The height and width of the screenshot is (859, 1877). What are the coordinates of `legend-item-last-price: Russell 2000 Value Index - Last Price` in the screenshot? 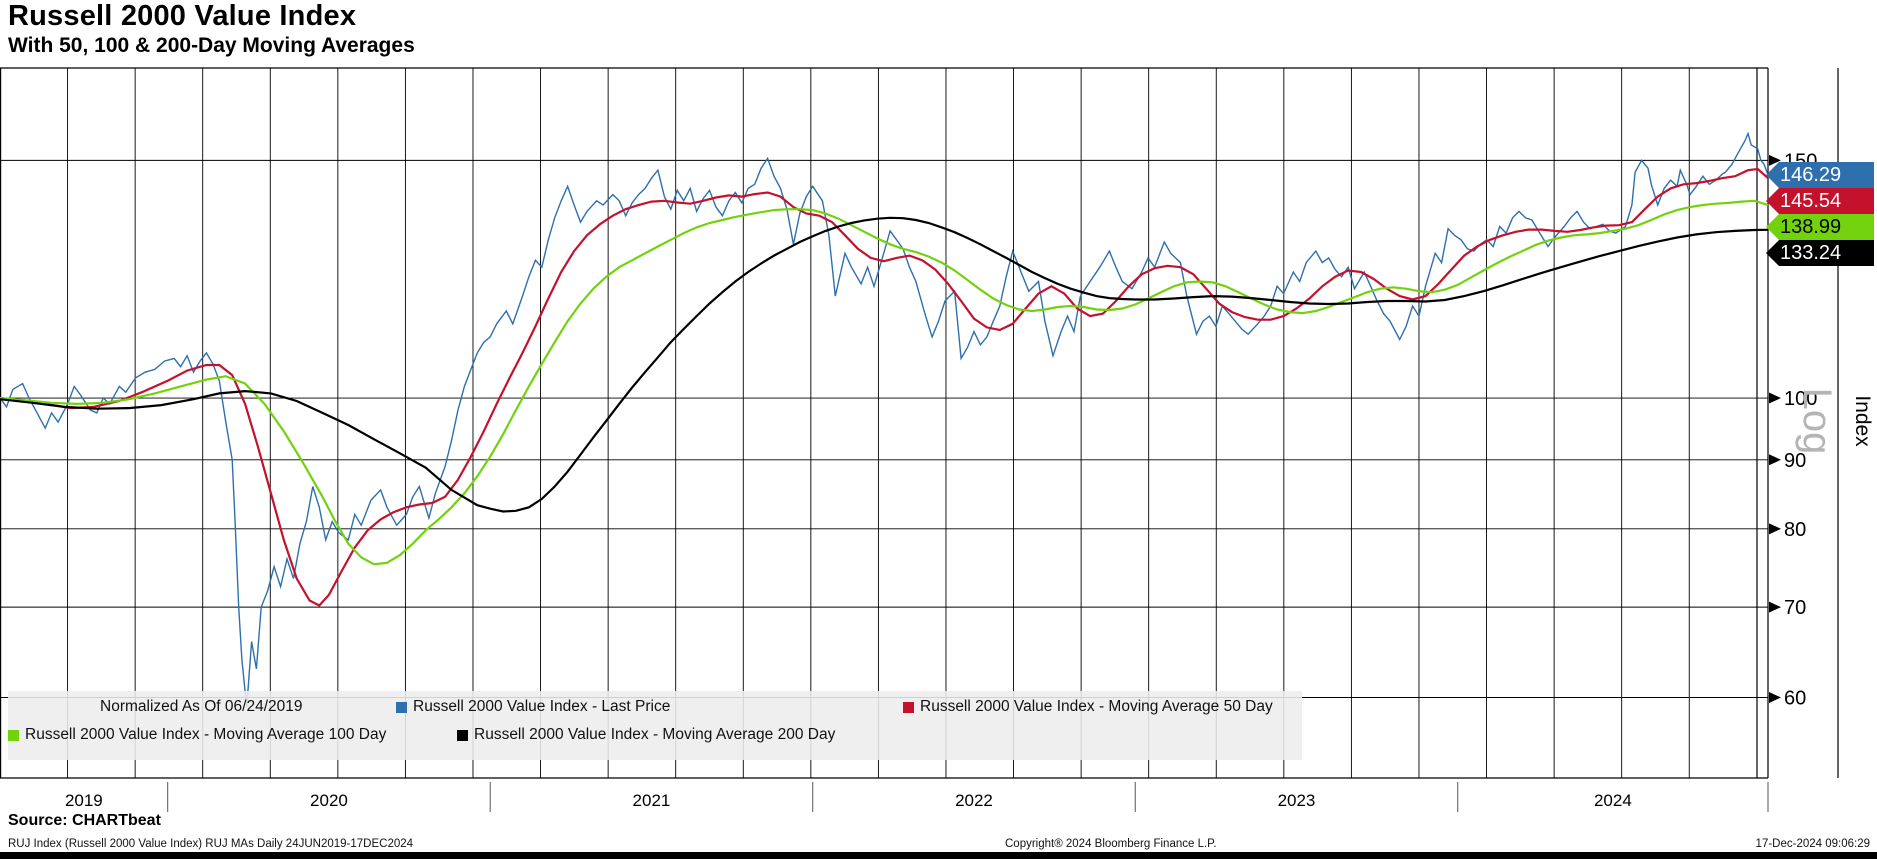 It's located at (533, 707).